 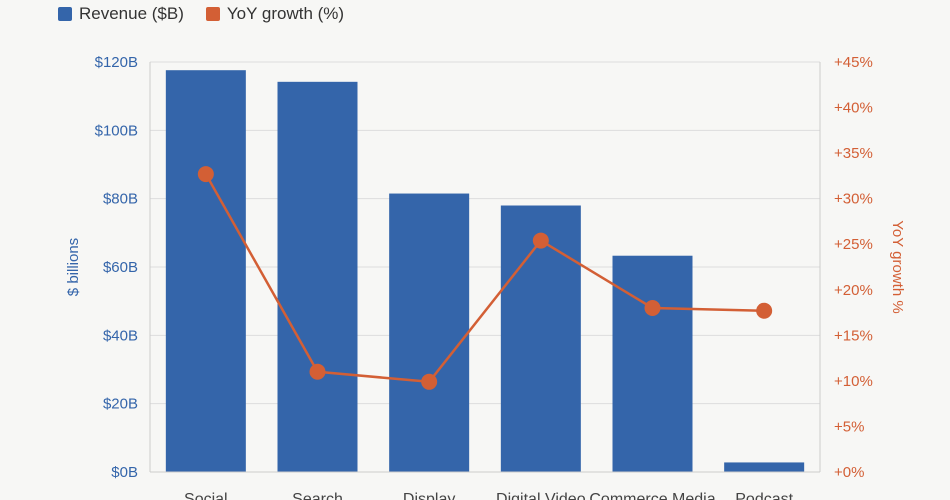 What do you see at coordinates (849, 472) in the screenshot?
I see `y2-tick-label: +0%` at bounding box center [849, 472].